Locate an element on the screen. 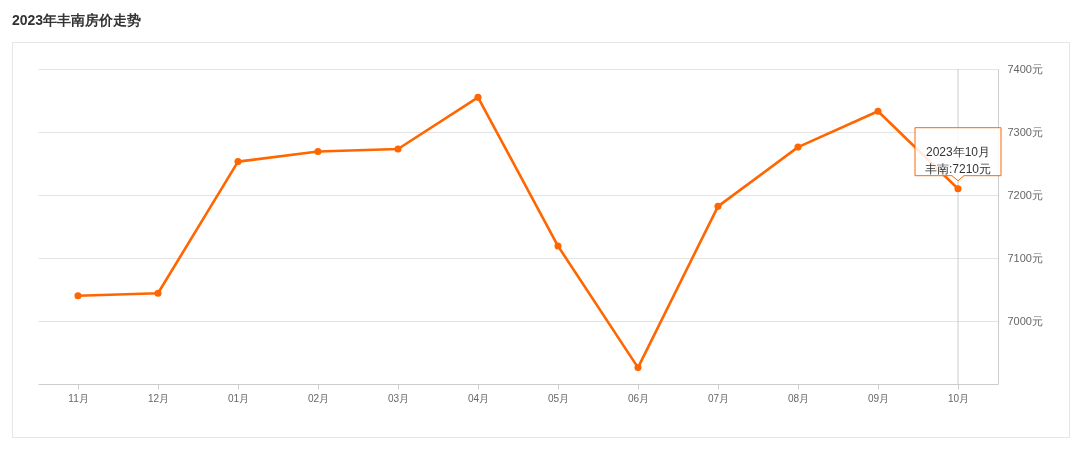 Image resolution: width=1080 pixels, height=450 pixels. x-tick-label: 09月 is located at coordinates (878, 398).